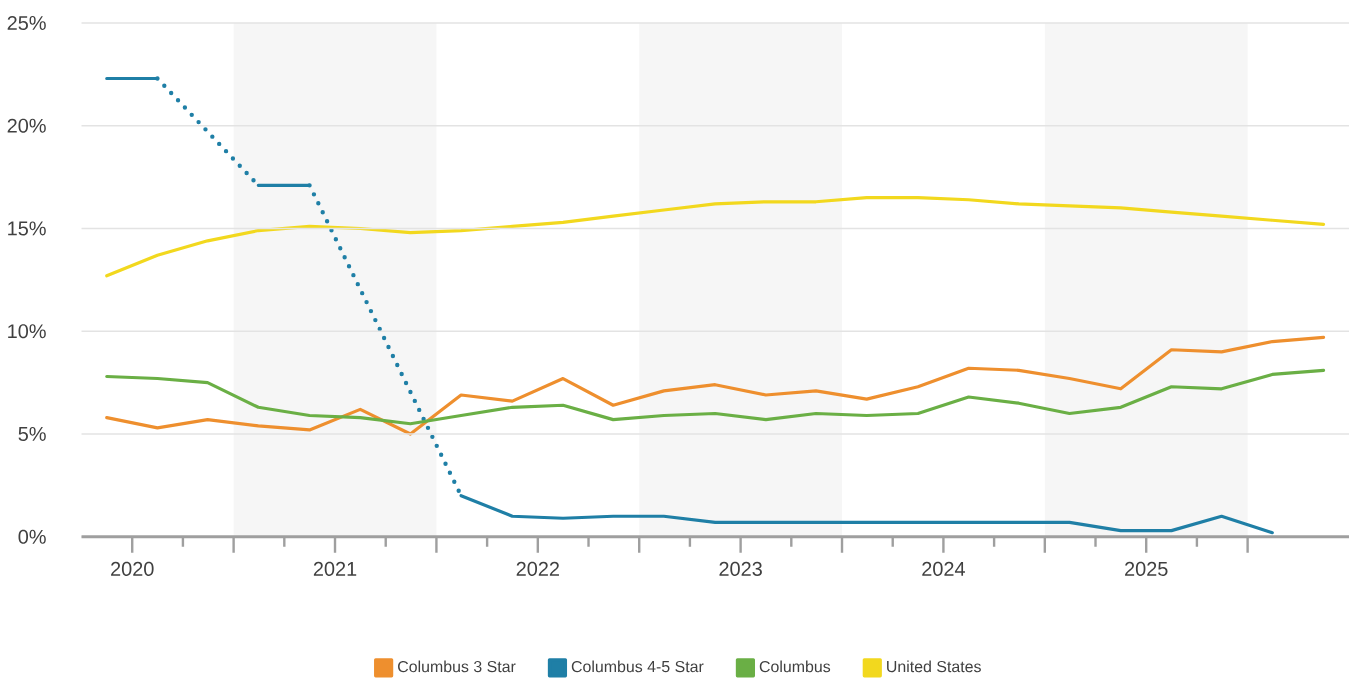 The width and height of the screenshot is (1370, 686). Describe the element at coordinates (26, 125) in the screenshot. I see `y-tick-label: 20%` at that location.